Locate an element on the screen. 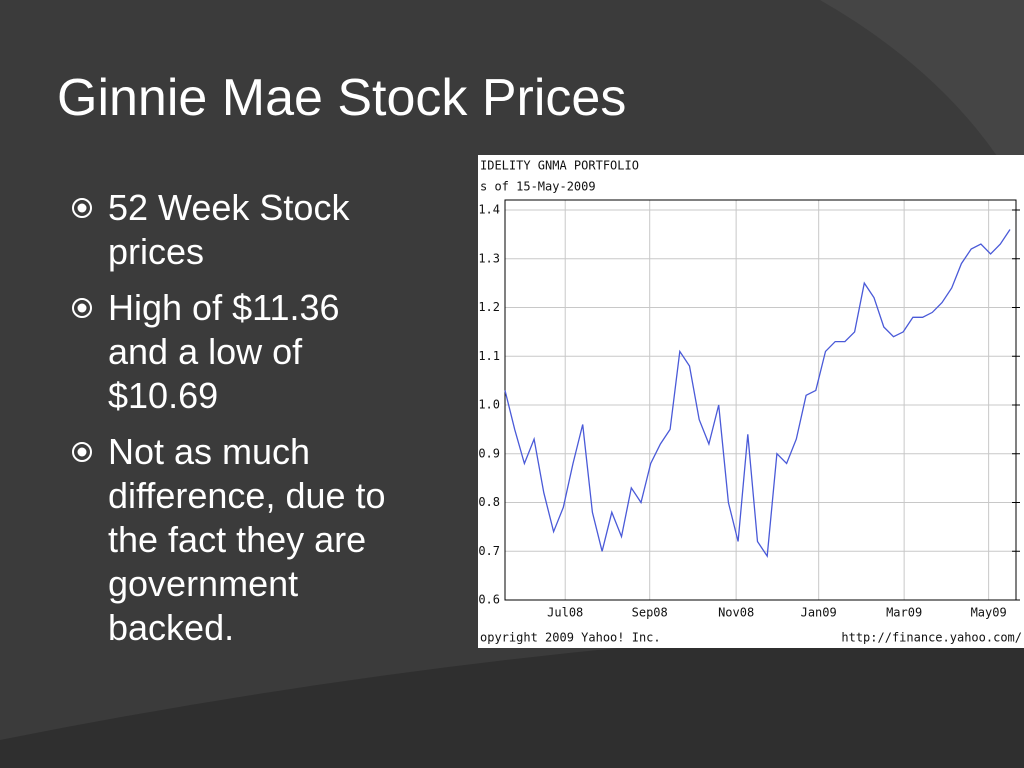 This screenshot has height=768, width=1024. x-tick-label: Nov08 is located at coordinates (736, 613).